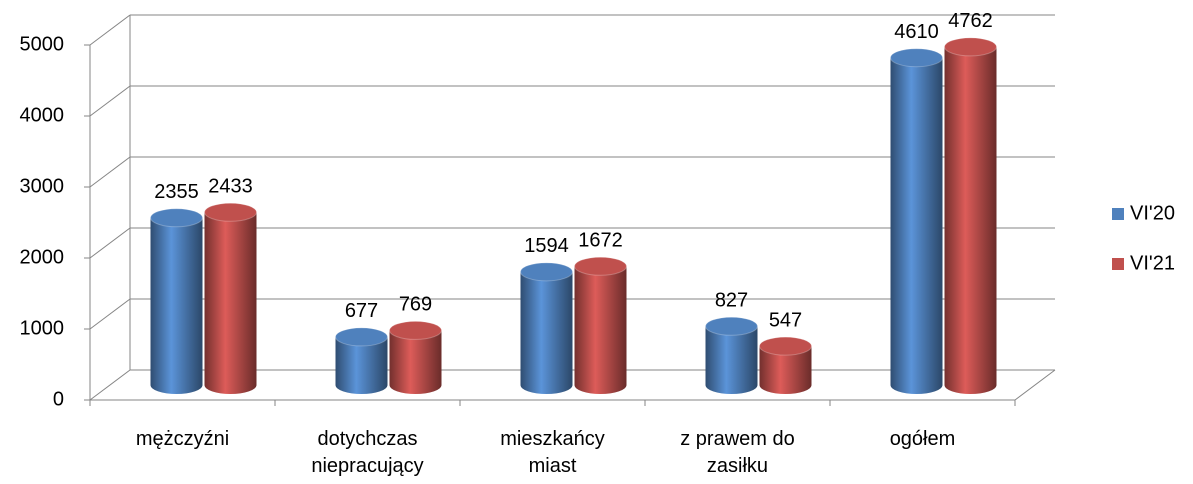 The image size is (1193, 484). Describe the element at coordinates (415, 305) in the screenshot. I see `data-label: 769` at that location.